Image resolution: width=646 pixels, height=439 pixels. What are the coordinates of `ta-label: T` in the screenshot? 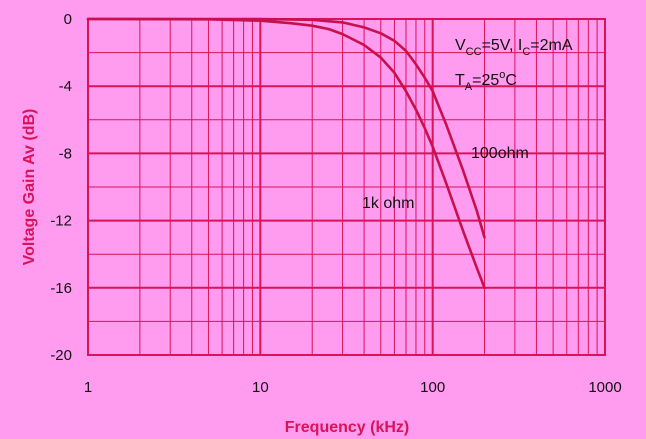 It's located at (460, 80).